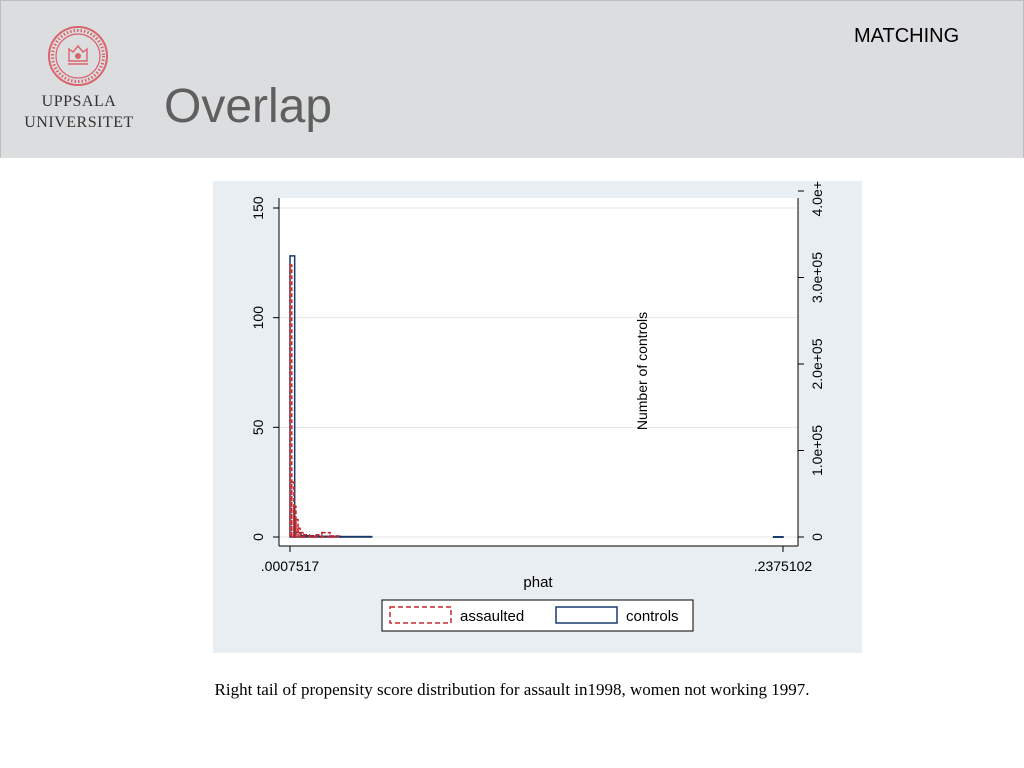 The width and height of the screenshot is (1024, 768). I want to click on assaulted-bars, so click(314, 401).